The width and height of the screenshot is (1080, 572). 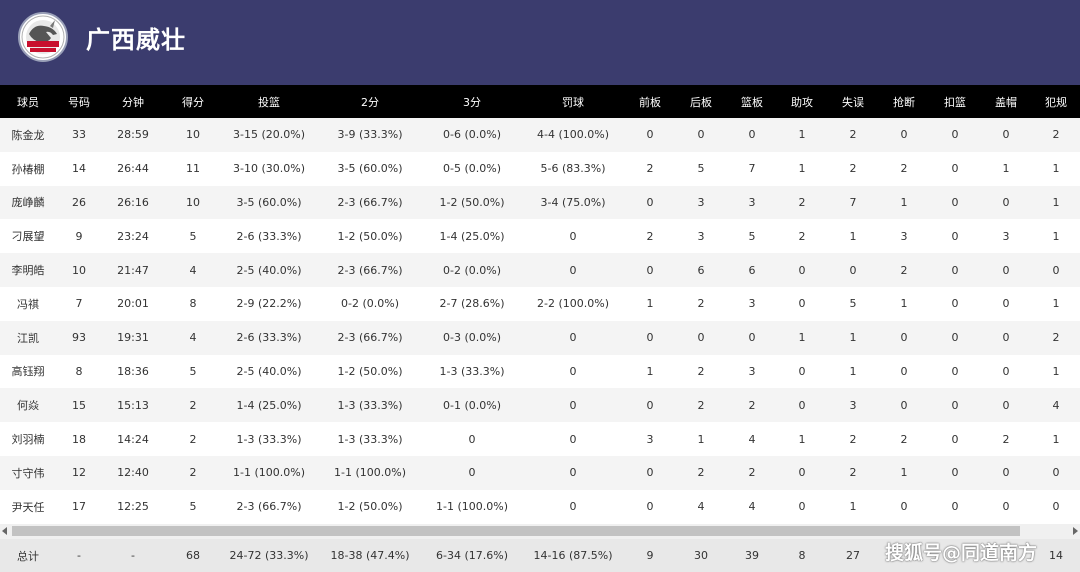 I want to click on total-stat-cell: 27, so click(x=853, y=555).